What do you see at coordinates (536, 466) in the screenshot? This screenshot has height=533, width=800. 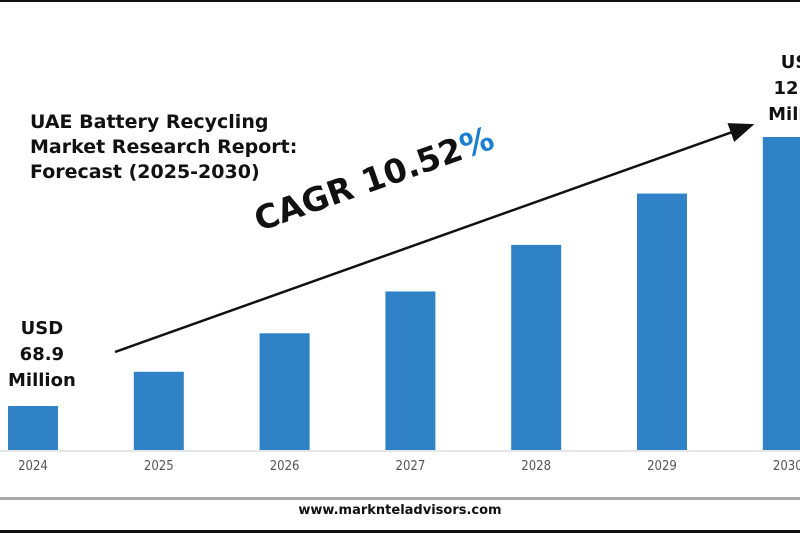 I see `x-tick-label: 2028` at bounding box center [536, 466].